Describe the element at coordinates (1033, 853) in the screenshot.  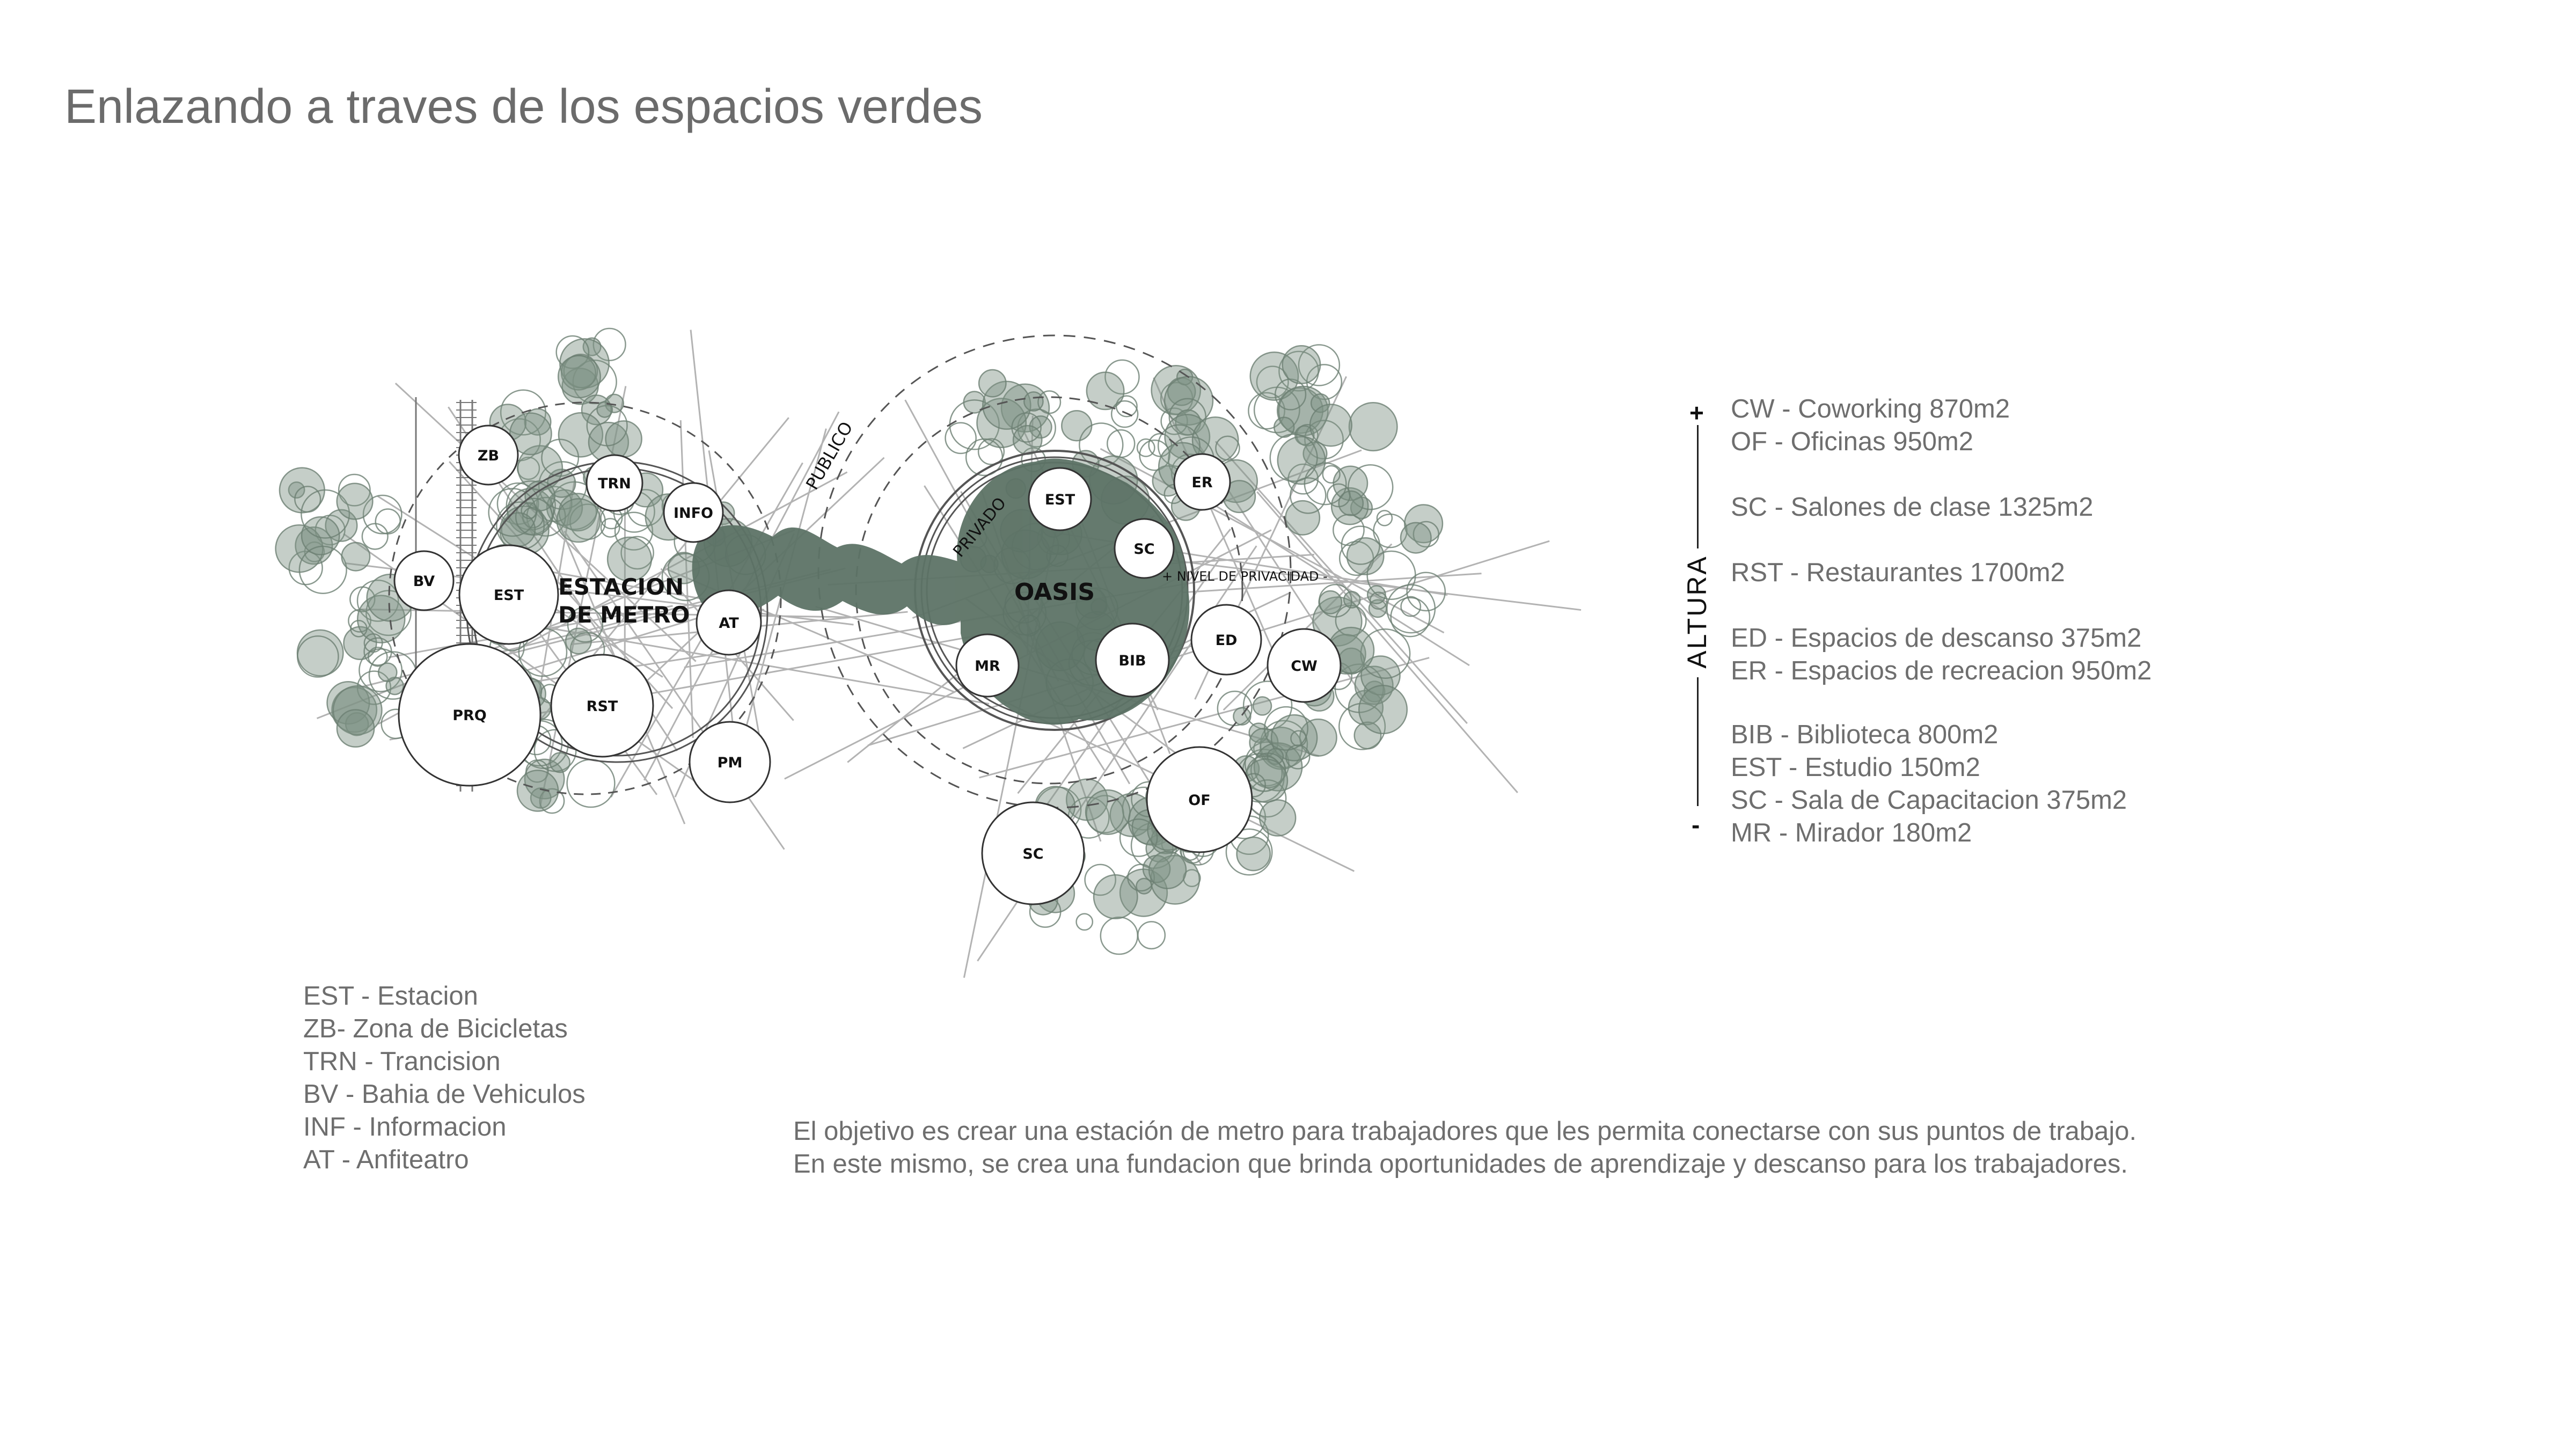
I see `space-node-sc: SC` at that location.